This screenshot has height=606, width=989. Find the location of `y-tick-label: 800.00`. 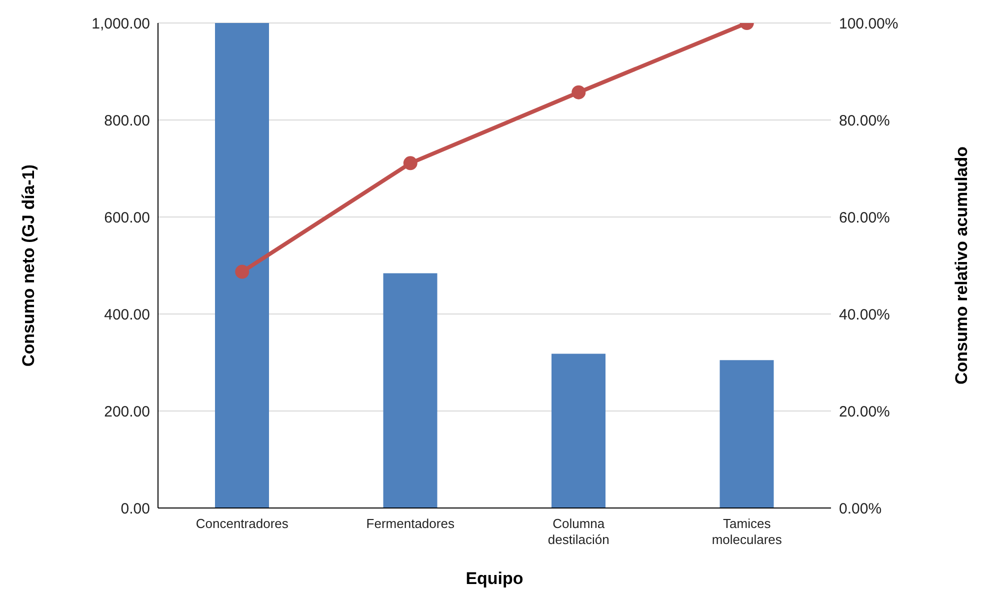

y-tick-label: 800.00 is located at coordinates (127, 121).